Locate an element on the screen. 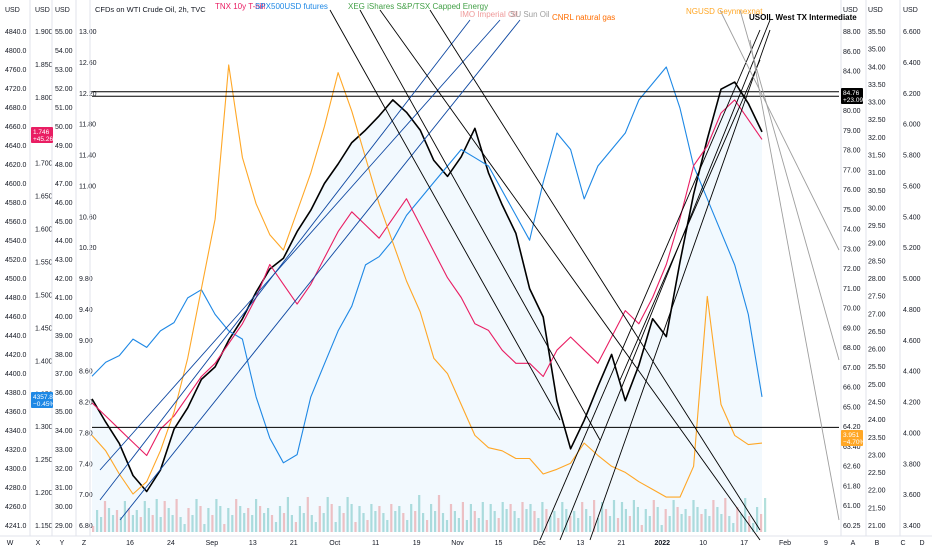 This screenshot has height=550, width=932. y-tick-label: 60.25 is located at coordinates (852, 526).